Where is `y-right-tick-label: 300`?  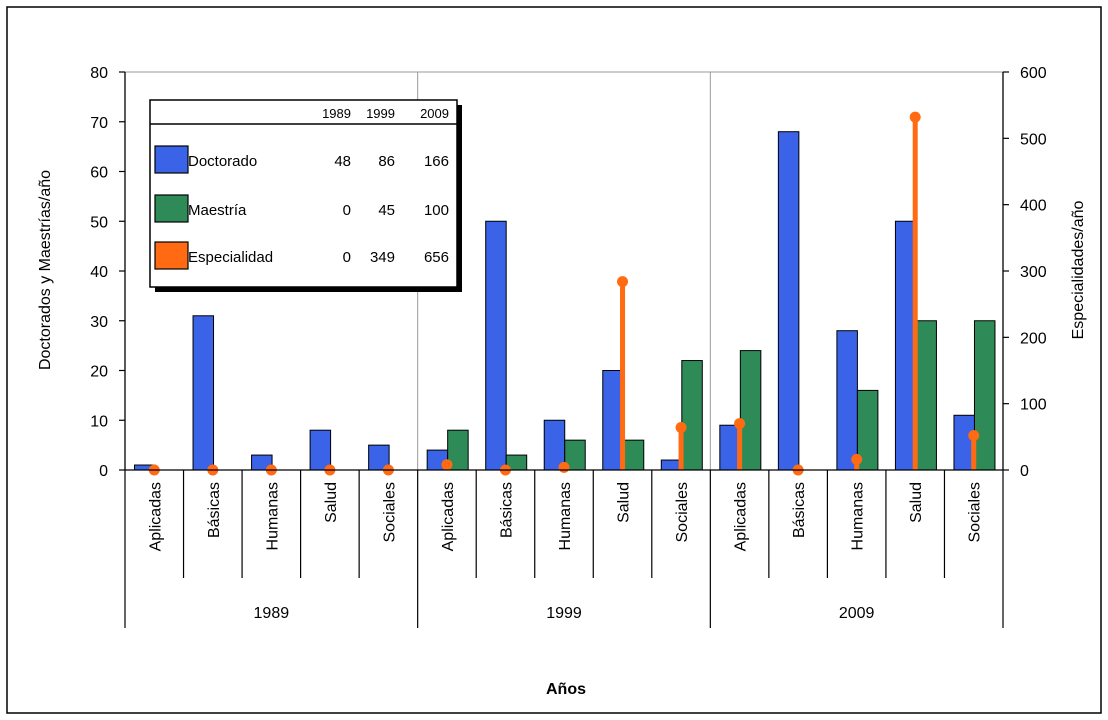 y-right-tick-label: 300 is located at coordinates (1033, 272).